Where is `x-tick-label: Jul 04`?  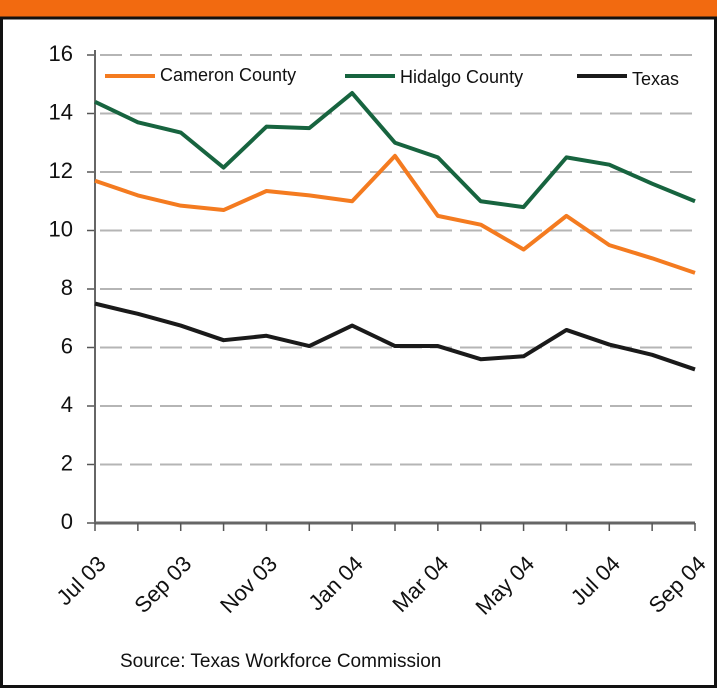 x-tick-label: Jul 04 is located at coordinates (595, 580).